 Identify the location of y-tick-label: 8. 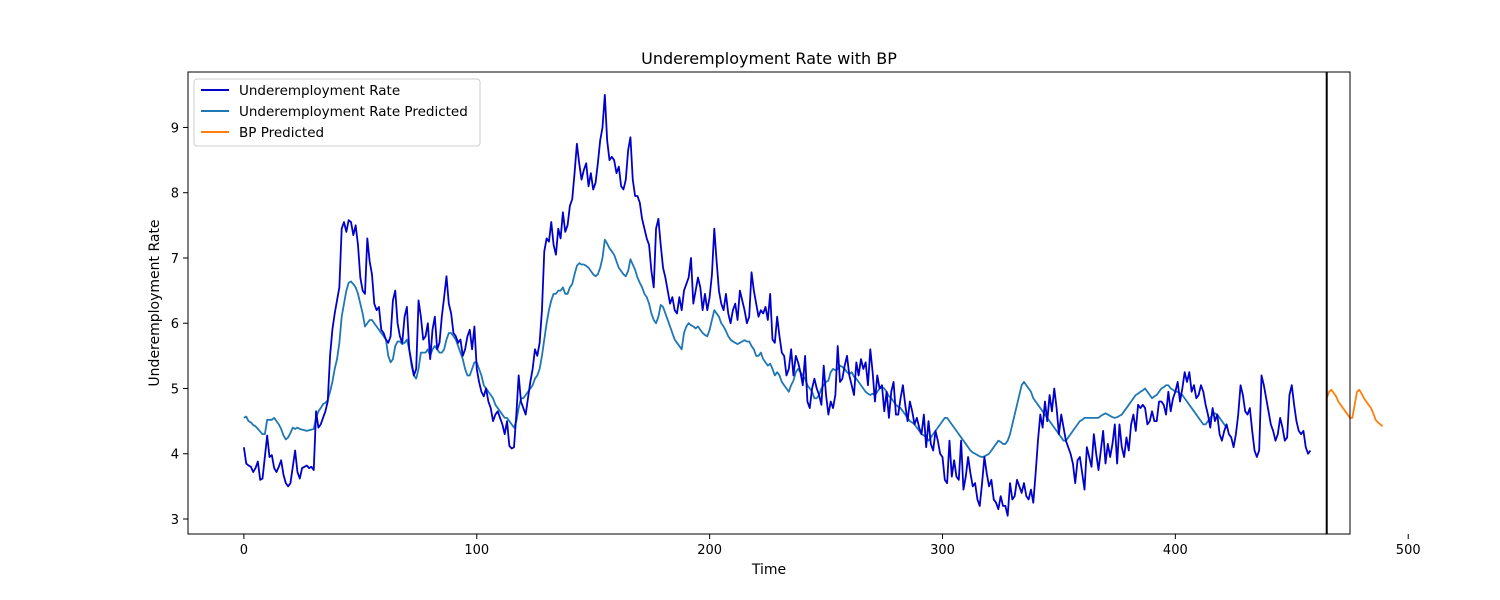
(175, 194).